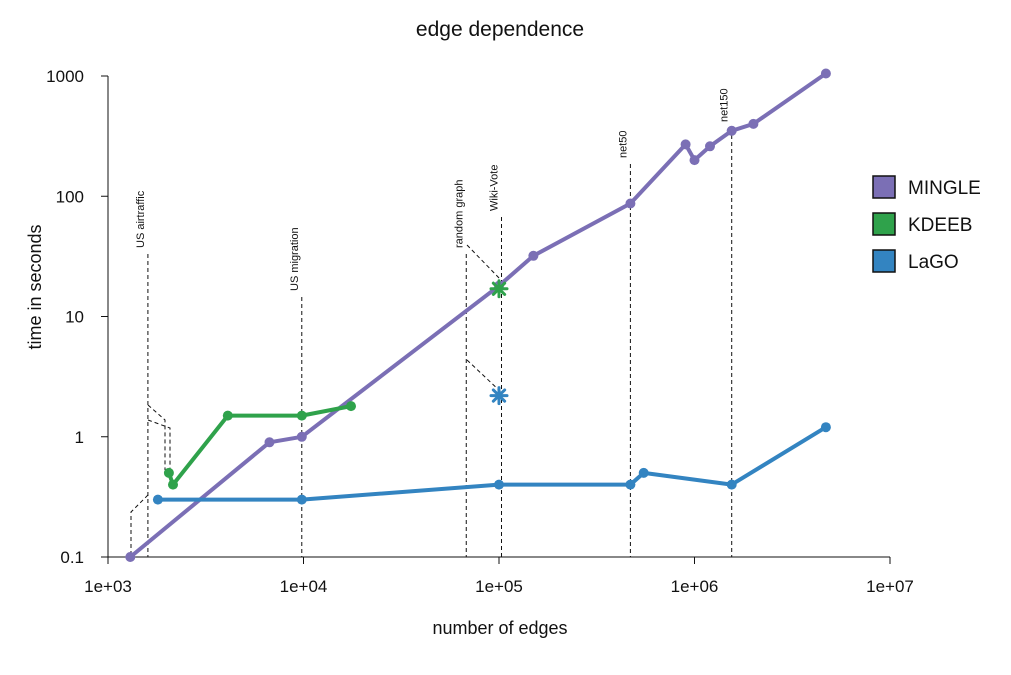  What do you see at coordinates (499, 628) in the screenshot?
I see `x-axis-label: number of edges` at bounding box center [499, 628].